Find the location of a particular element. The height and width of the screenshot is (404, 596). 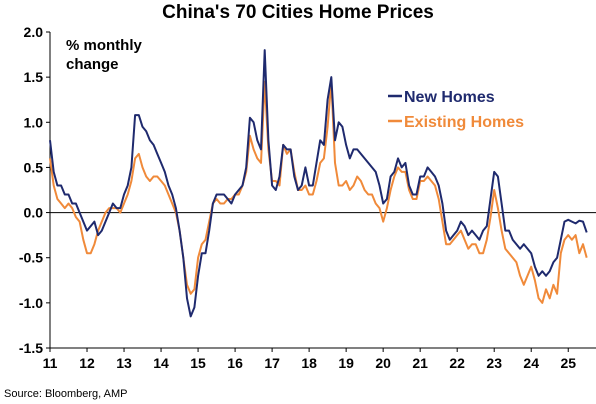

x-tick-label: 23 is located at coordinates (494, 363).